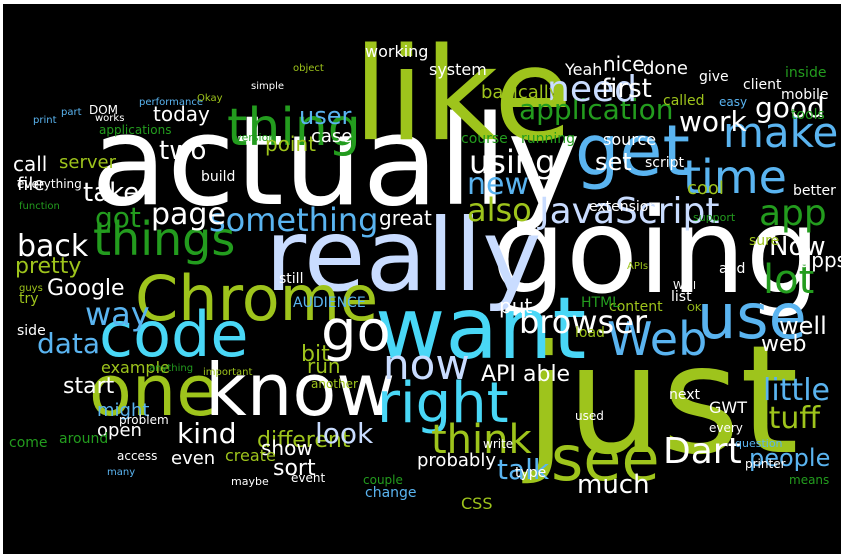  What do you see at coordinates (164, 239) in the screenshot?
I see `word: things` at bounding box center [164, 239].